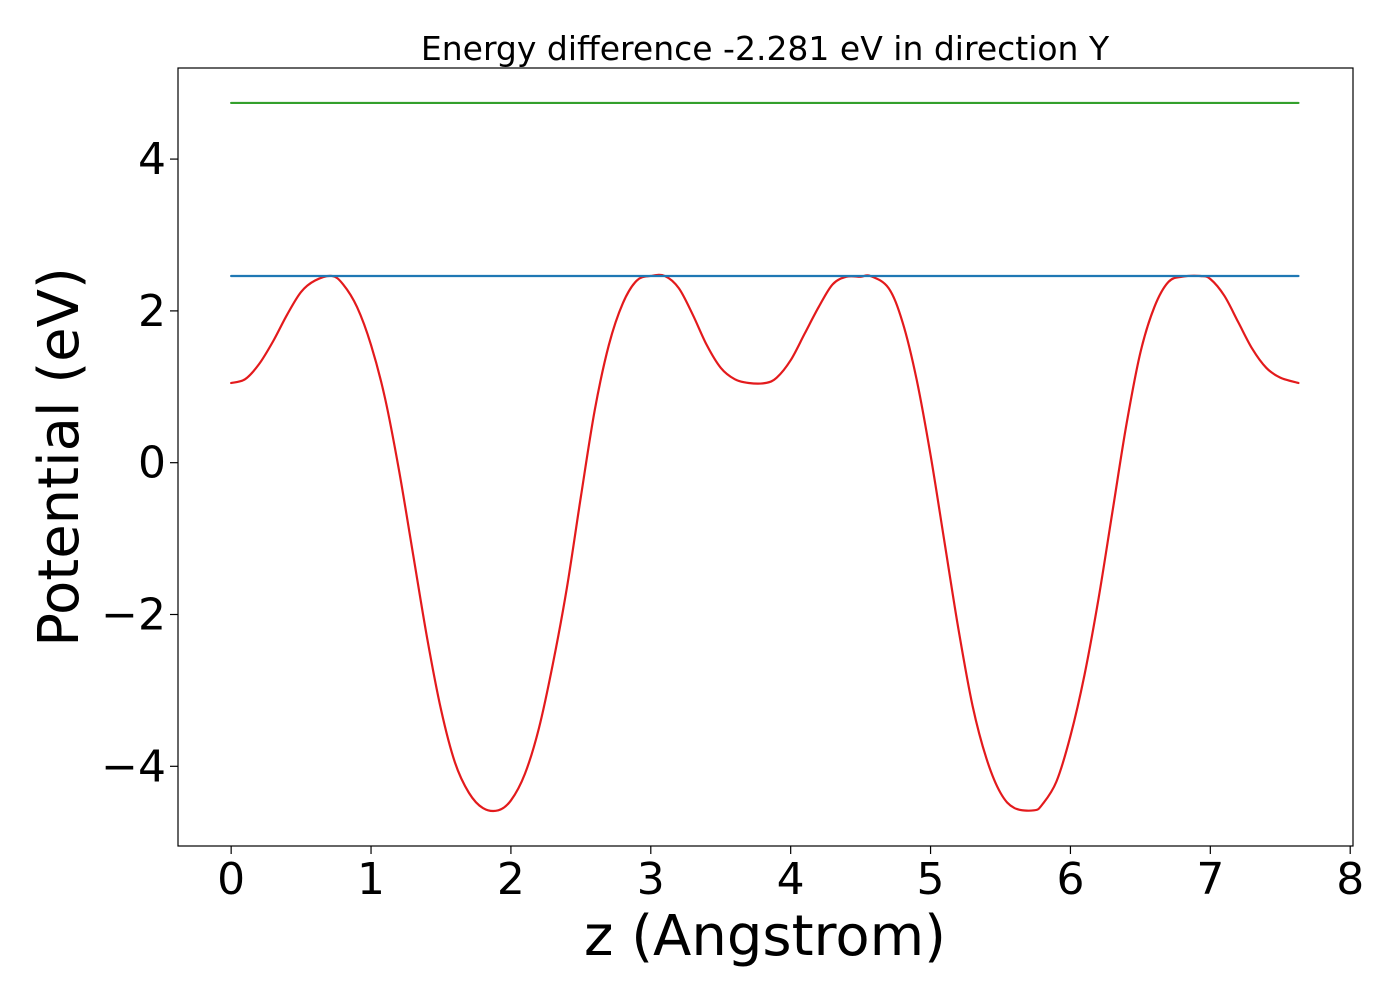  I want to click on x-axis-label: z (Angstrom), so click(765, 936).